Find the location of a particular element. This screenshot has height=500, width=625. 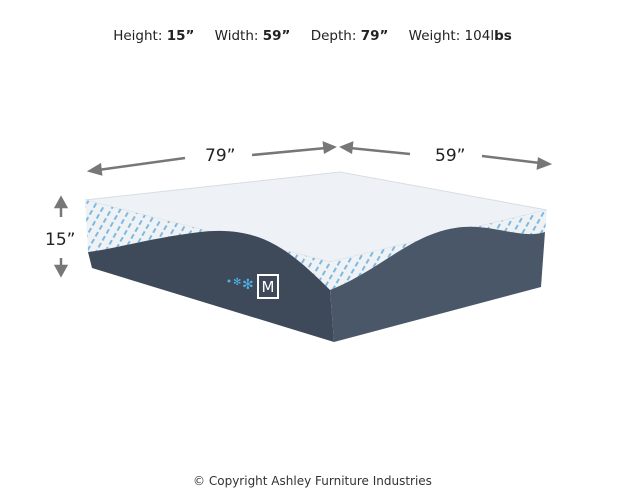

mattress-base-side is located at coordinates (437, 284).